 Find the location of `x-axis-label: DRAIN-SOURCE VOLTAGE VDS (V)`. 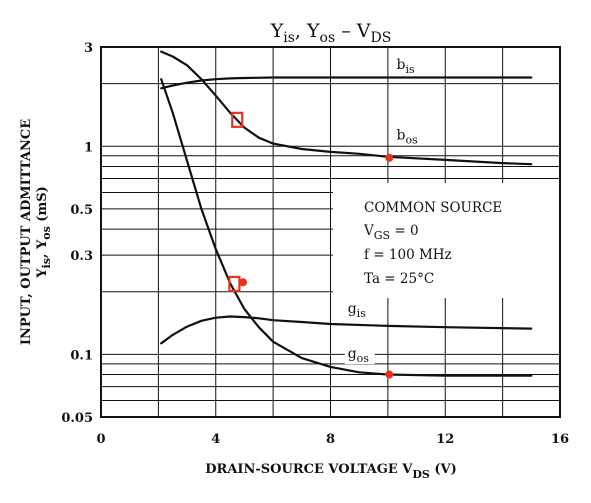

x-axis-label: DRAIN-SOURCE VOLTAGE VDS (V) is located at coordinates (331, 471).